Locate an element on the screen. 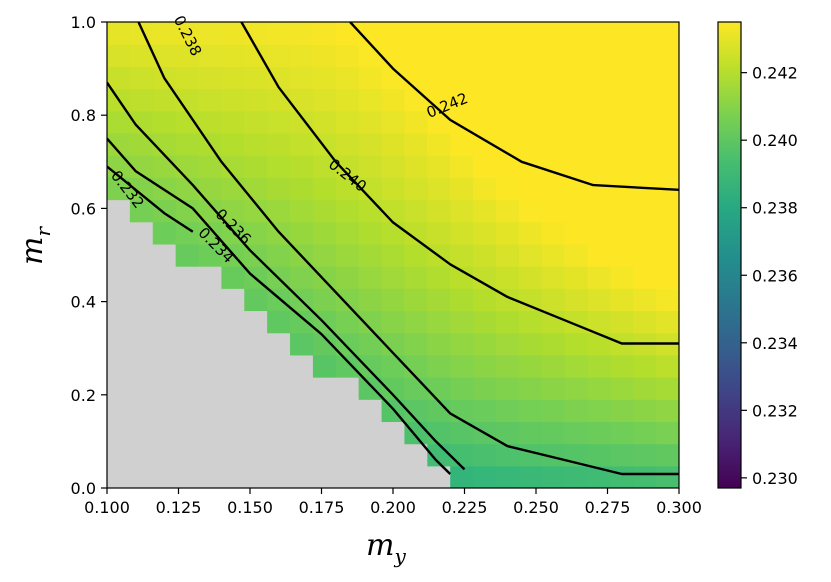 The height and width of the screenshot is (582, 831). y-axis-label: mr is located at coordinates (35, 245).